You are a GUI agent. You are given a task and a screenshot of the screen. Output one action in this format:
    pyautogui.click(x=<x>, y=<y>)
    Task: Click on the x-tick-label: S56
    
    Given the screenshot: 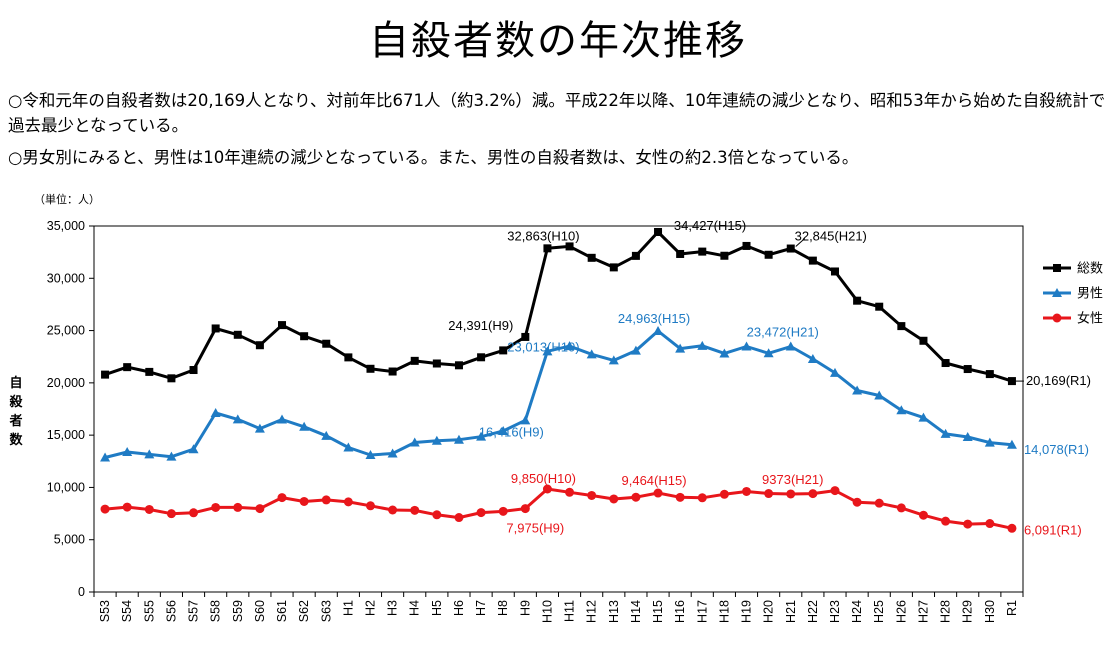 What is the action you would take?
    pyautogui.click(x=171, y=611)
    